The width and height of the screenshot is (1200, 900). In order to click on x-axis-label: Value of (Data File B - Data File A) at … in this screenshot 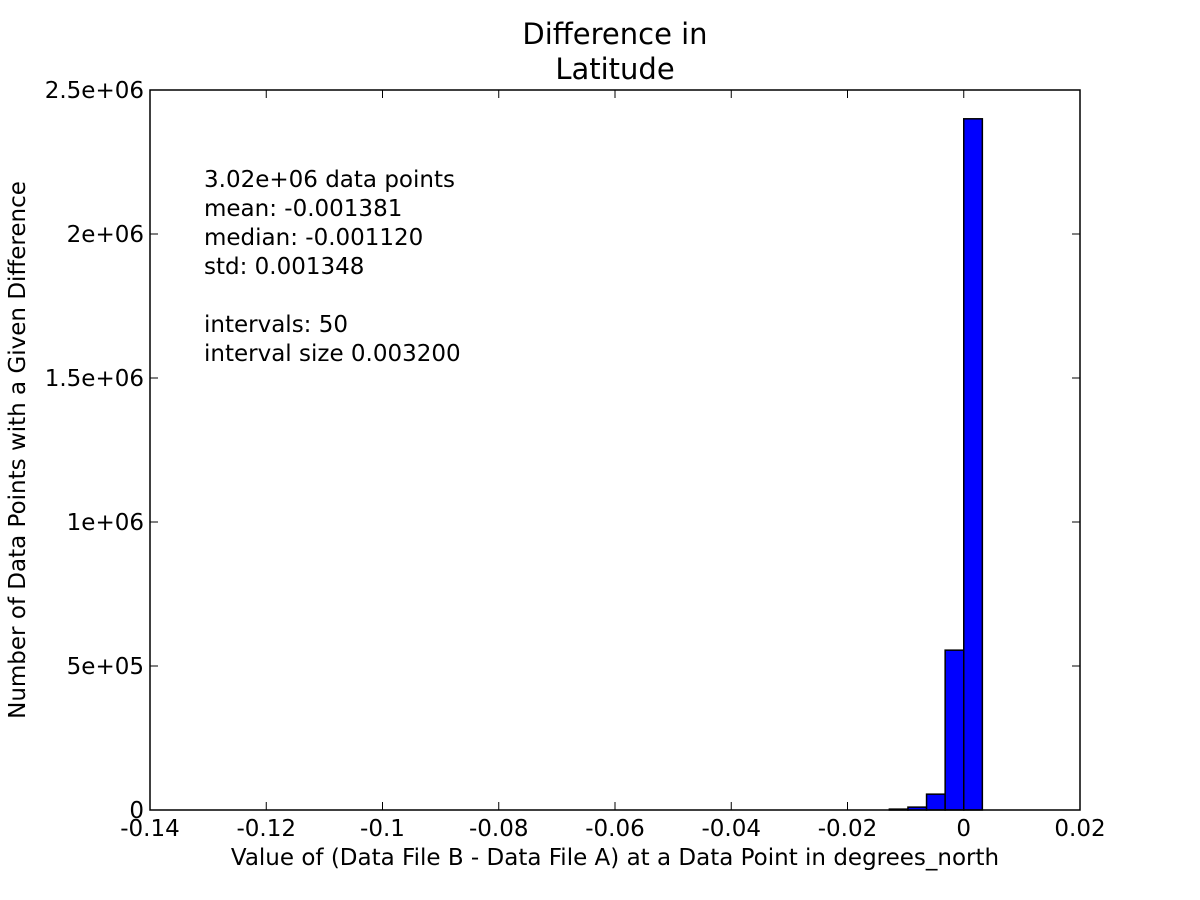, I will do `click(615, 858)`.